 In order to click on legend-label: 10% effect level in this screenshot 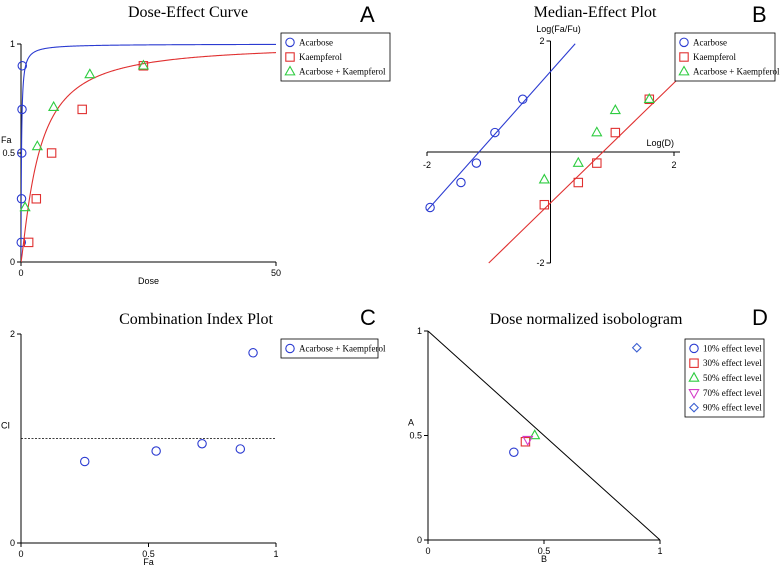, I will do `click(732, 348)`.